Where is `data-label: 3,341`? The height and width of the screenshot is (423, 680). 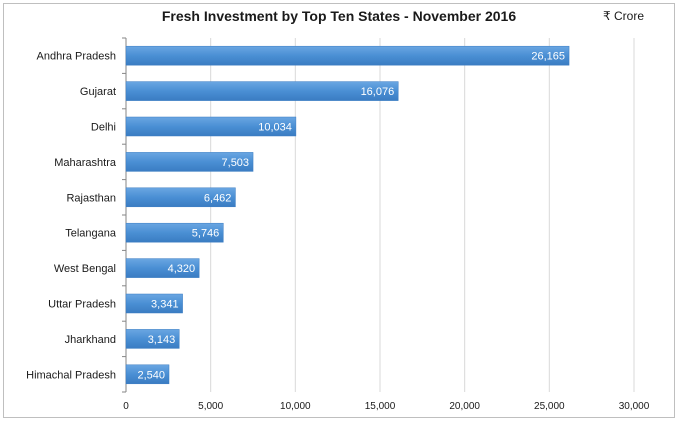 data-label: 3,341 is located at coordinates (165, 305).